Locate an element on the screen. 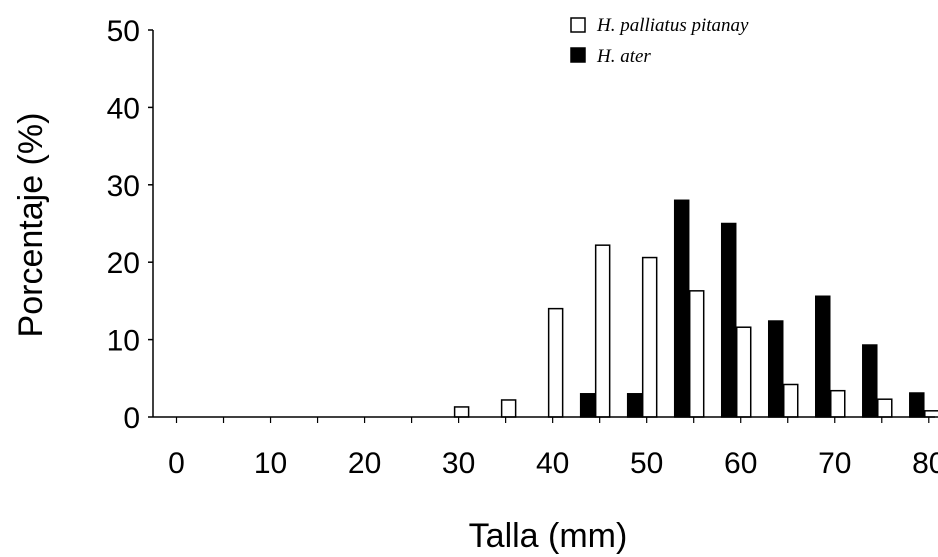 The height and width of the screenshot is (557, 938). legend: H. palliatus pitanay H. ater is located at coordinates (659, 41).